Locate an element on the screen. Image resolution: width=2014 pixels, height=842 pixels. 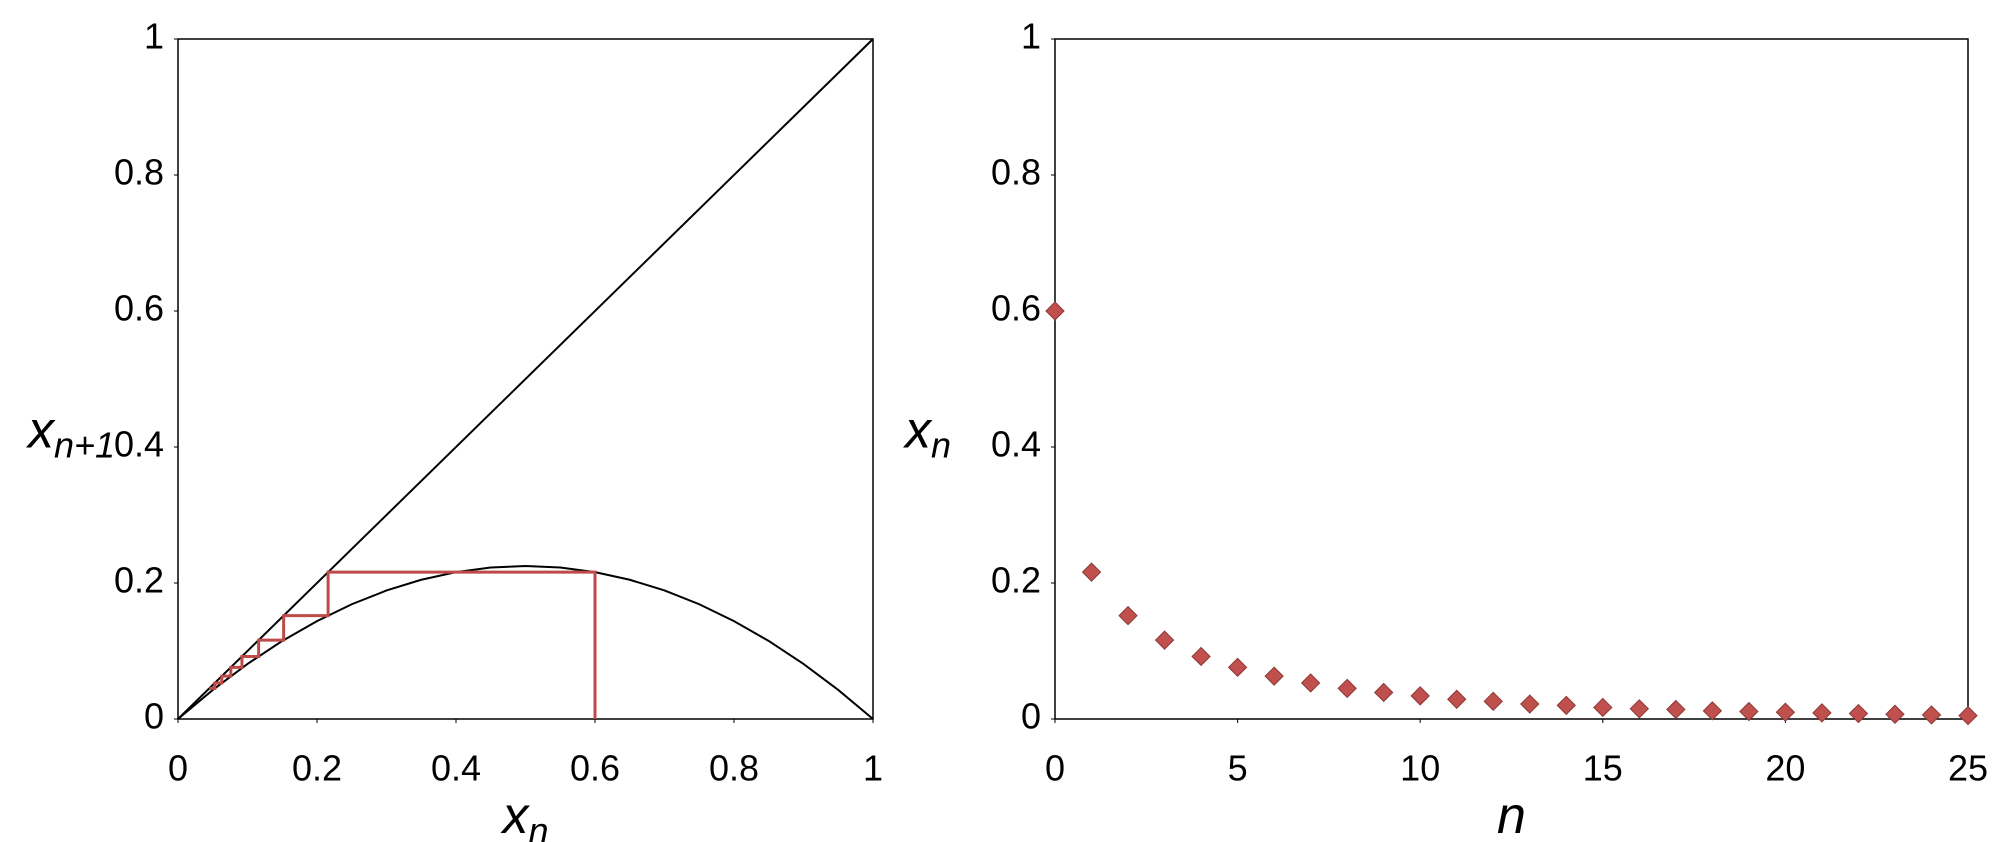
x-tick-label: 1 is located at coordinates (873, 768).